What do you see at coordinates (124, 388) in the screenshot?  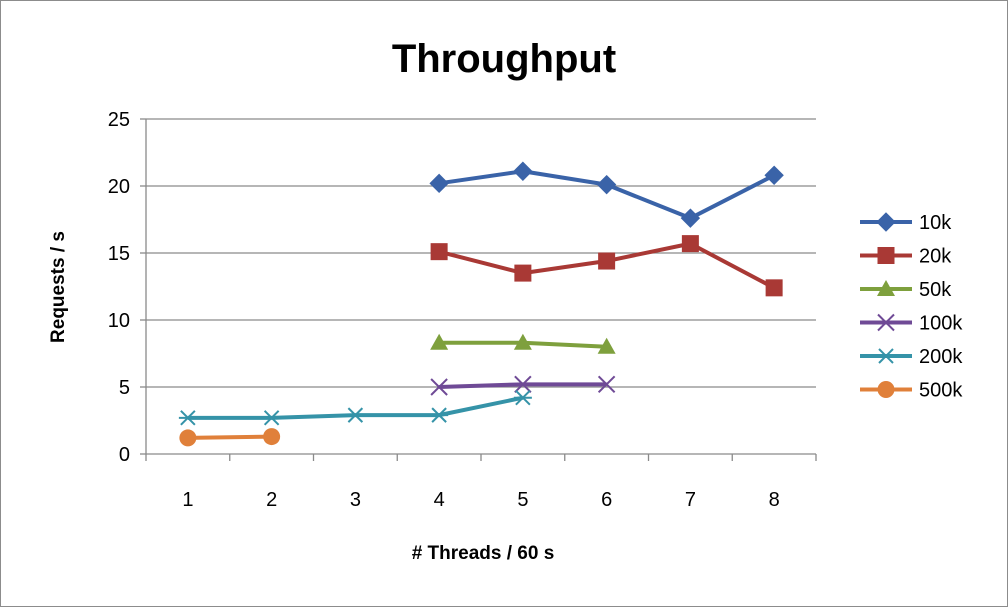 I see `y-tick-label: 5` at bounding box center [124, 388].